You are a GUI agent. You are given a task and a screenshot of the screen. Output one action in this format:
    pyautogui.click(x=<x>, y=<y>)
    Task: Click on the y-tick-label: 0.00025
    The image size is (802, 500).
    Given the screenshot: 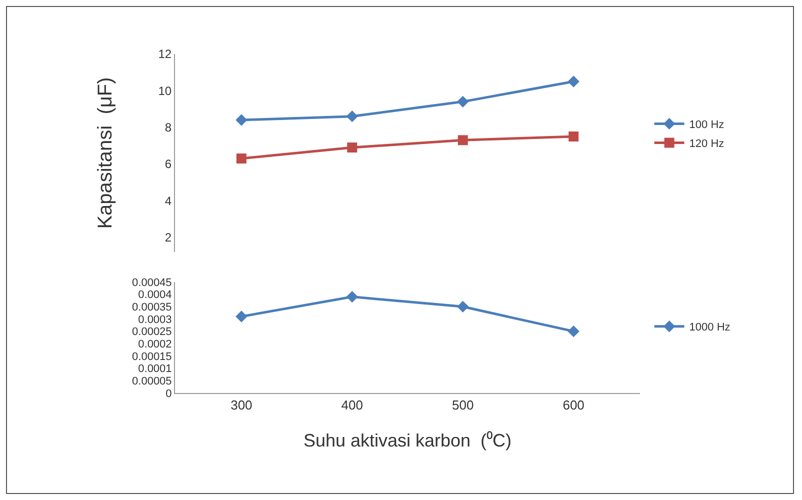 What is the action you would take?
    pyautogui.click(x=152, y=332)
    